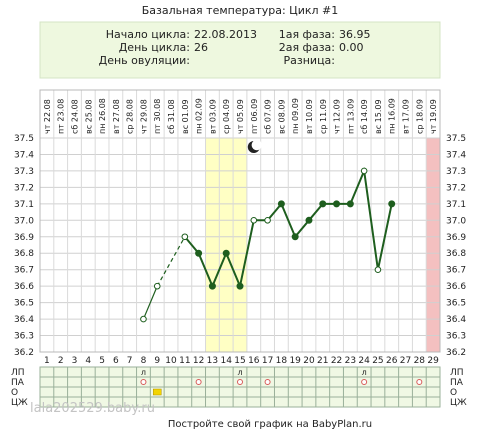 The width and height of the screenshot is (480, 434). What do you see at coordinates (24, 188) in the screenshot?
I see `y-tick-left: 37.2` at bounding box center [24, 188].